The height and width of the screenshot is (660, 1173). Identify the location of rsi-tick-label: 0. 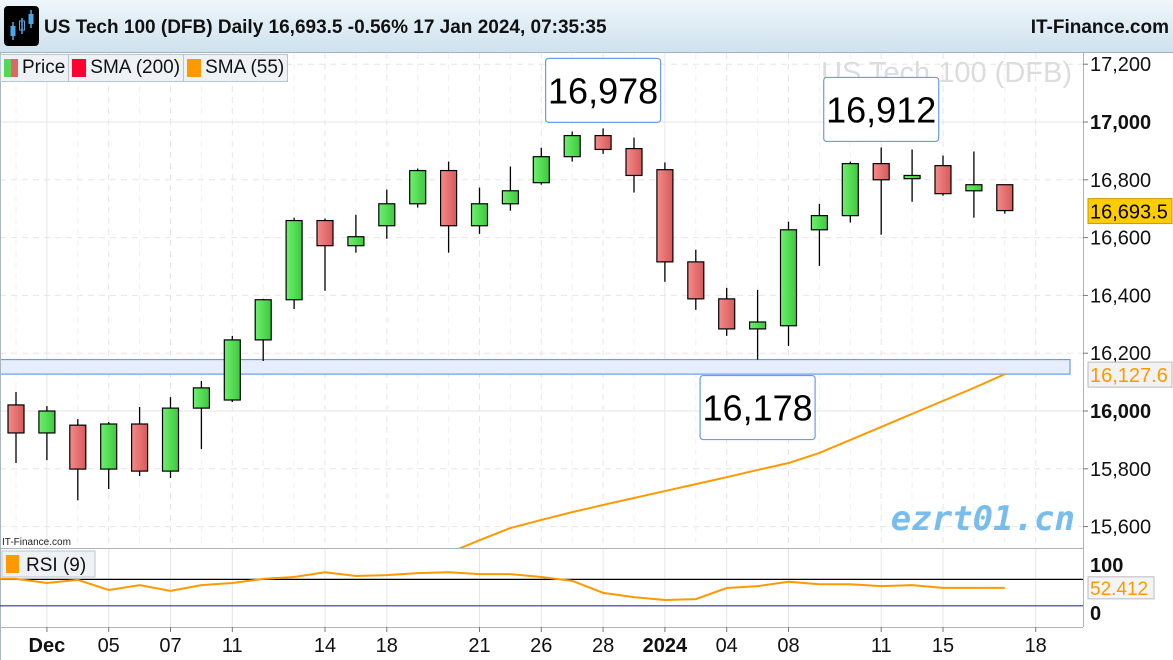
(1095, 614).